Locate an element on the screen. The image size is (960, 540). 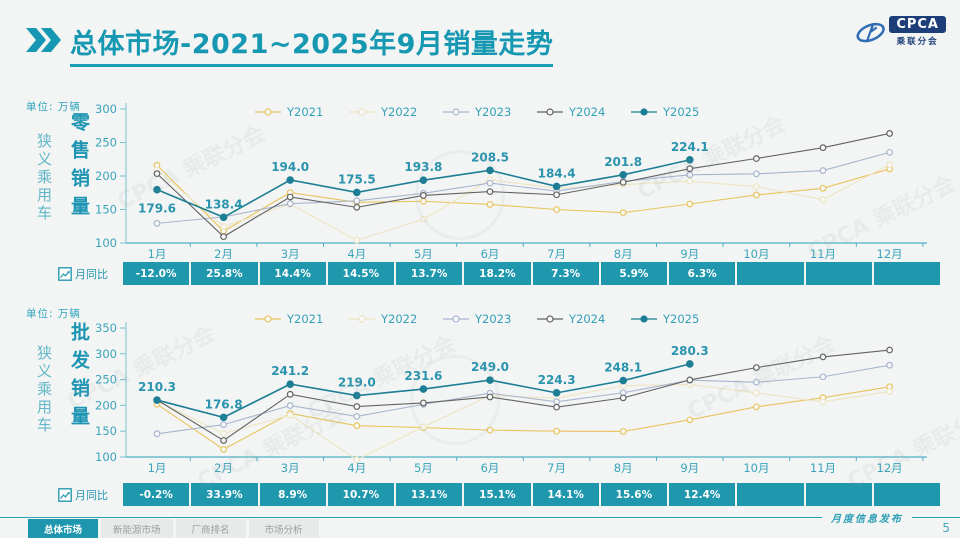
legend-marker-Y2022 is located at coordinates (362, 112).